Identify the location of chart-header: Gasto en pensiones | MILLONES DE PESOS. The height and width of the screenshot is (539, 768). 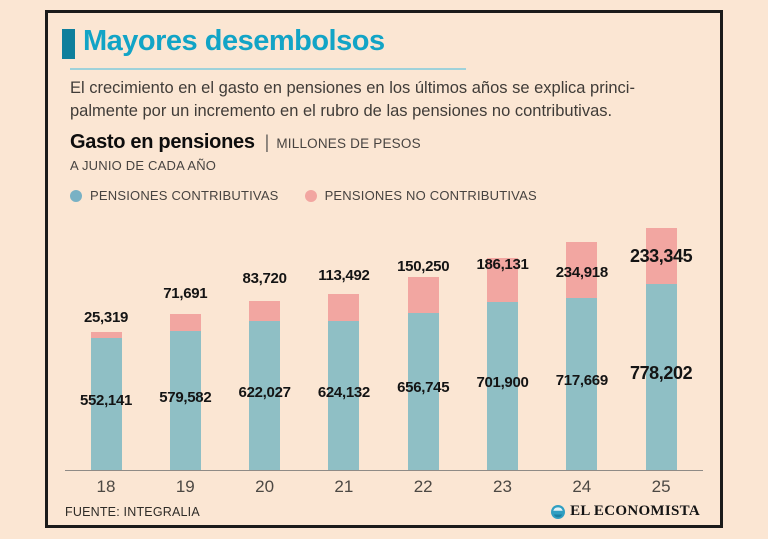
(245, 142).